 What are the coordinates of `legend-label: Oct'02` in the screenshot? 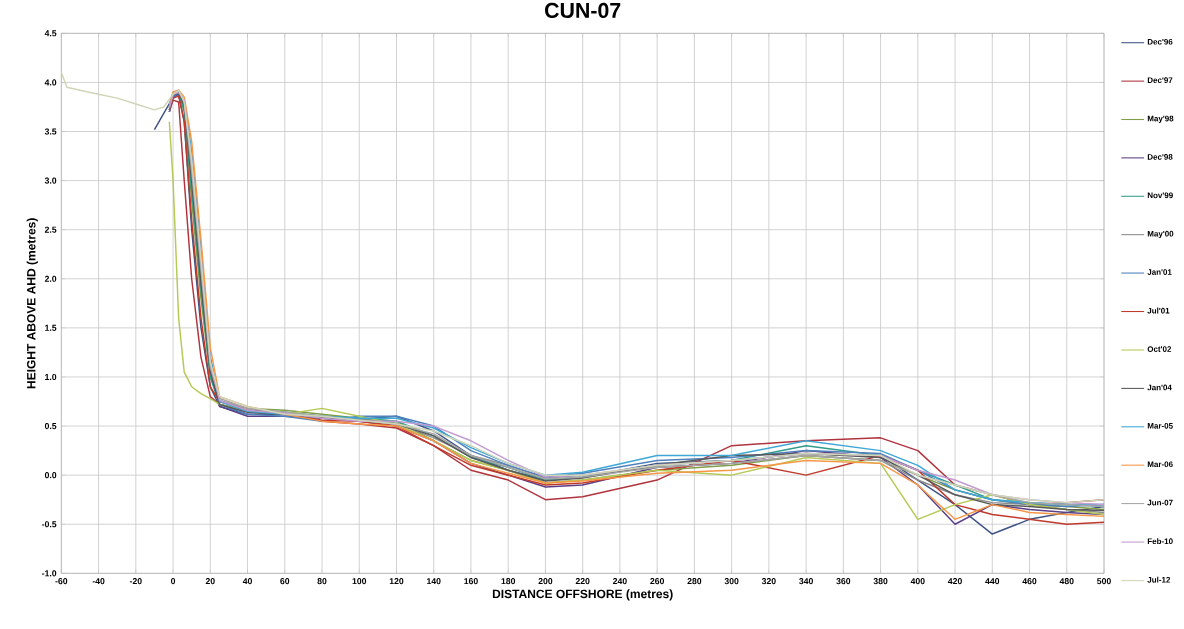 It's located at (1159, 349).